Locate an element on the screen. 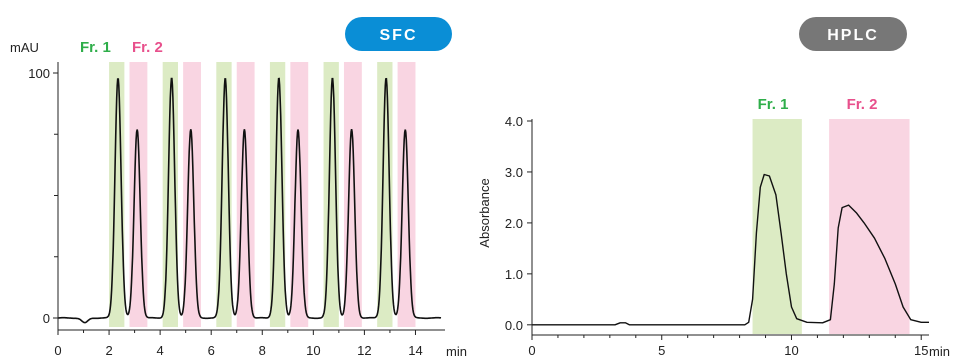  hplc-x-unit-label: min is located at coordinates (939, 351).